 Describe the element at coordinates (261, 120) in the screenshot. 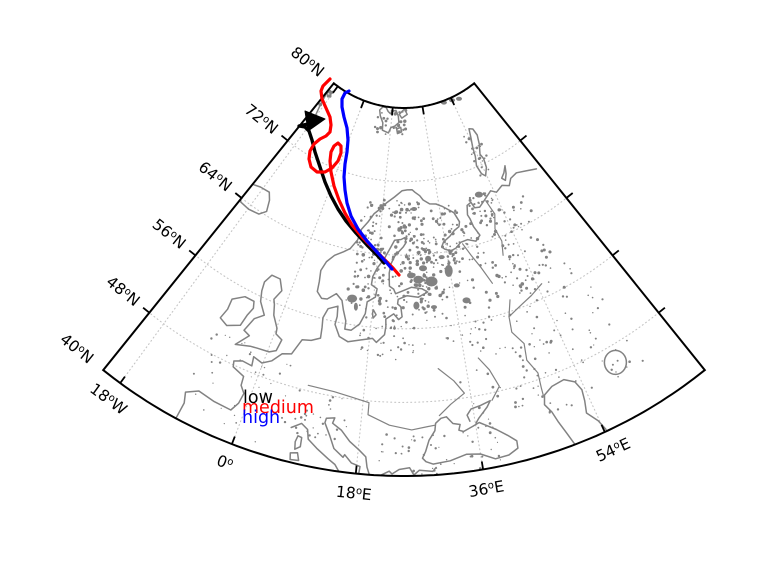

I see `lat-label-72N: 72oN` at that location.